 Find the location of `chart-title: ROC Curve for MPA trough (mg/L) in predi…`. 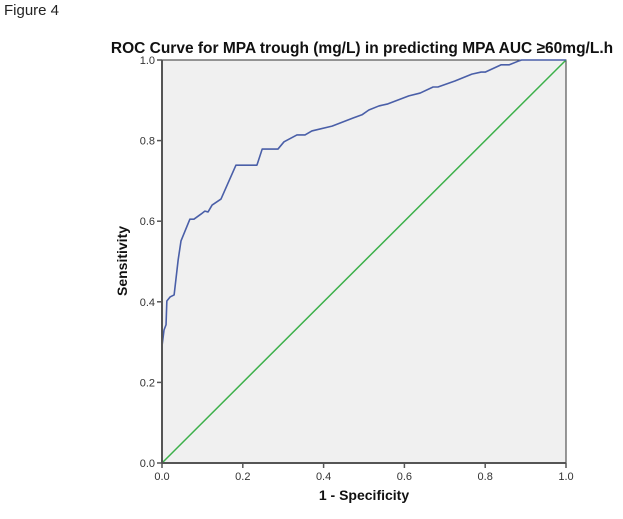

chart-title: ROC Curve for MPA trough (mg/L) in predi… is located at coordinates (362, 48).